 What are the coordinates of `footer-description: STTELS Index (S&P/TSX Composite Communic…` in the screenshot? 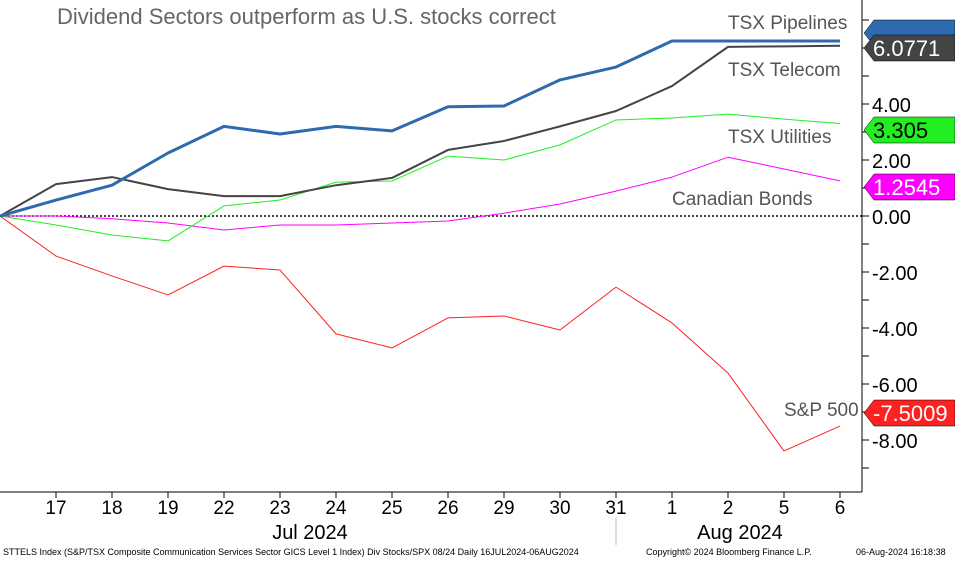 It's located at (291, 552).